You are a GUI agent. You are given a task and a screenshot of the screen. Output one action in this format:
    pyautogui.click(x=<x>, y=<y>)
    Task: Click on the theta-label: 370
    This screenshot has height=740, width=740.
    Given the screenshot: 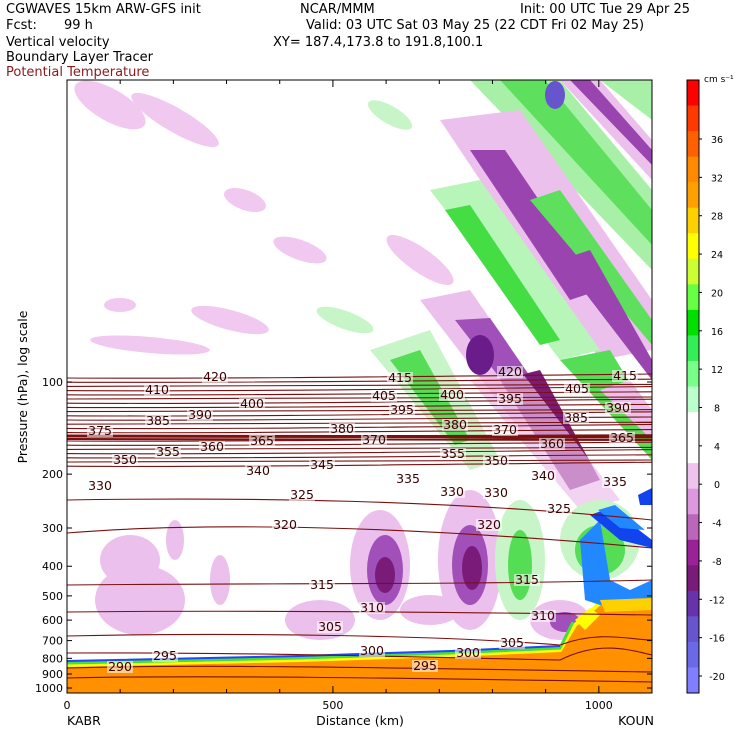 What is the action you would take?
    pyautogui.click(x=374, y=439)
    